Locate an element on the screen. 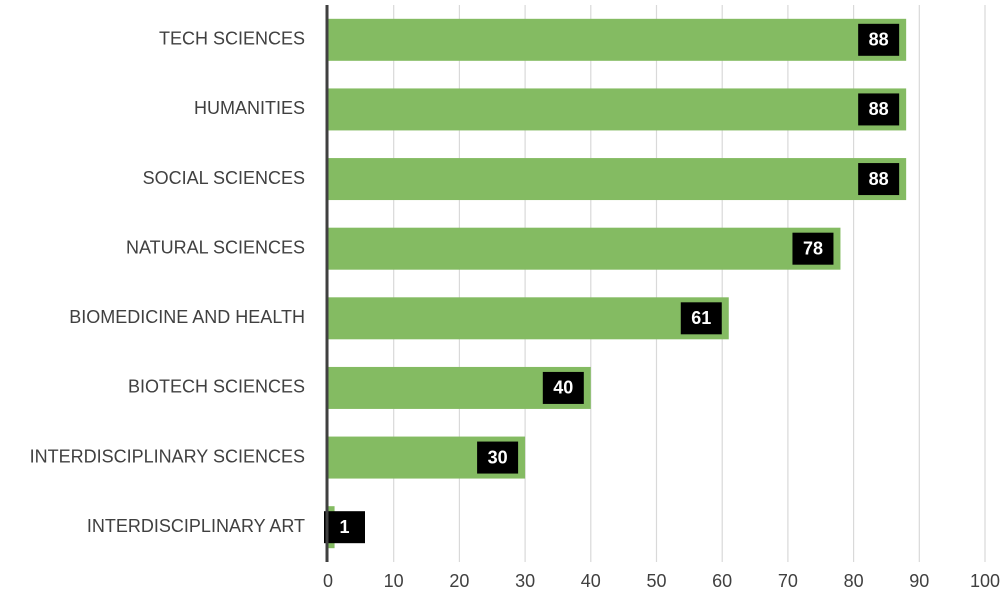  y-tick-label: HUMANITIES is located at coordinates (249, 108).